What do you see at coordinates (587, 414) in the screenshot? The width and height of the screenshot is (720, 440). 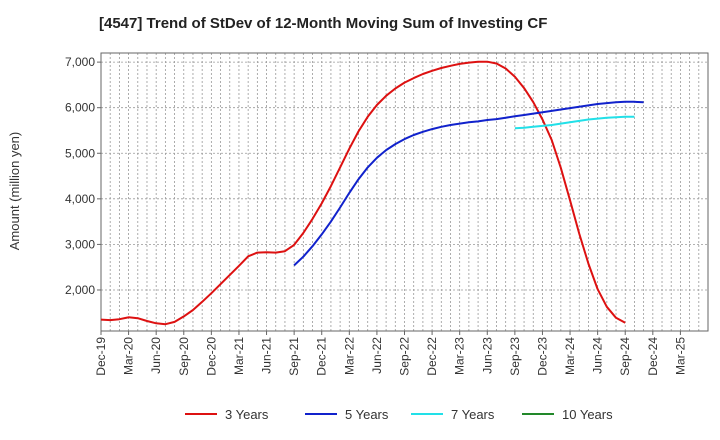 I see `legend-label: 10 Years` at bounding box center [587, 414].